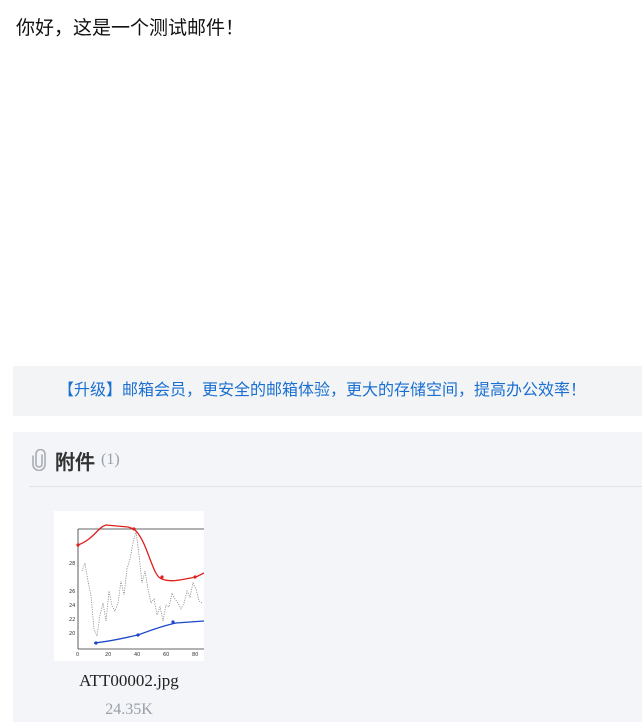  I want to click on thumbnail-red-series, so click(140, 553).